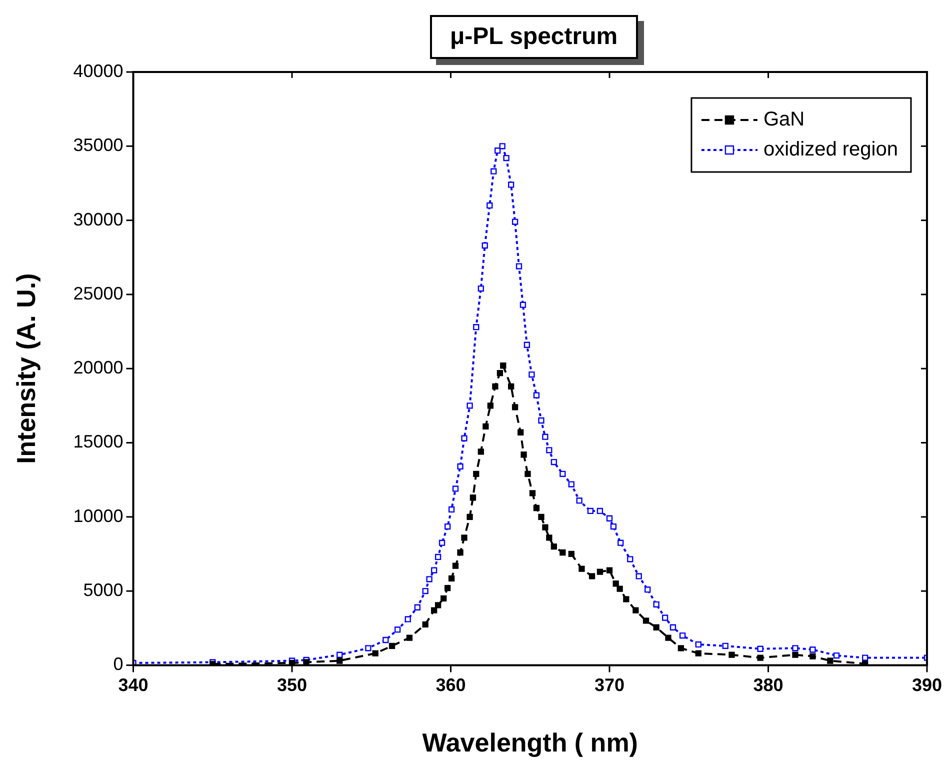 The width and height of the screenshot is (952, 774). I want to click on chart-title: μ-PL spectrum, so click(534, 37).